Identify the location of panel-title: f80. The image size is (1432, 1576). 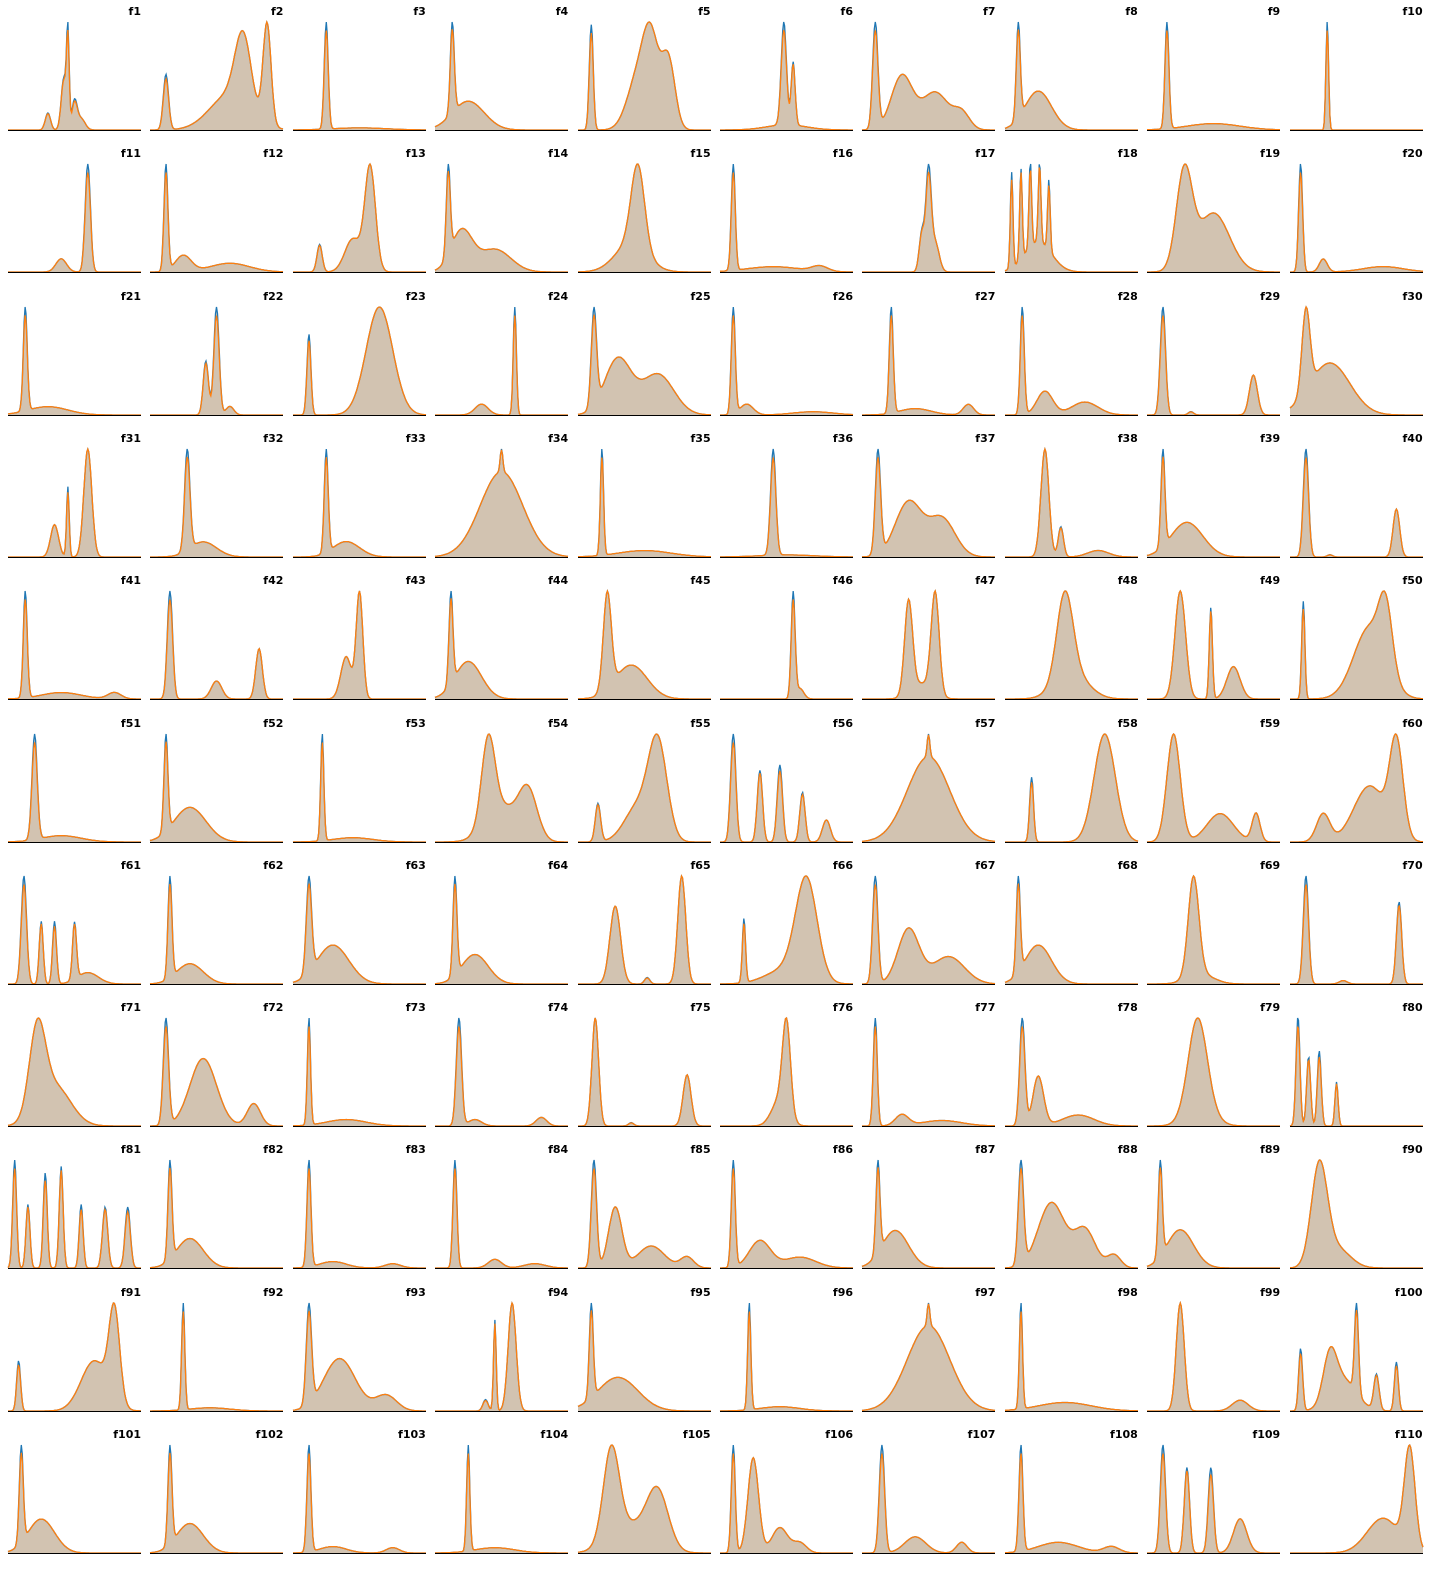
(1412, 1008).